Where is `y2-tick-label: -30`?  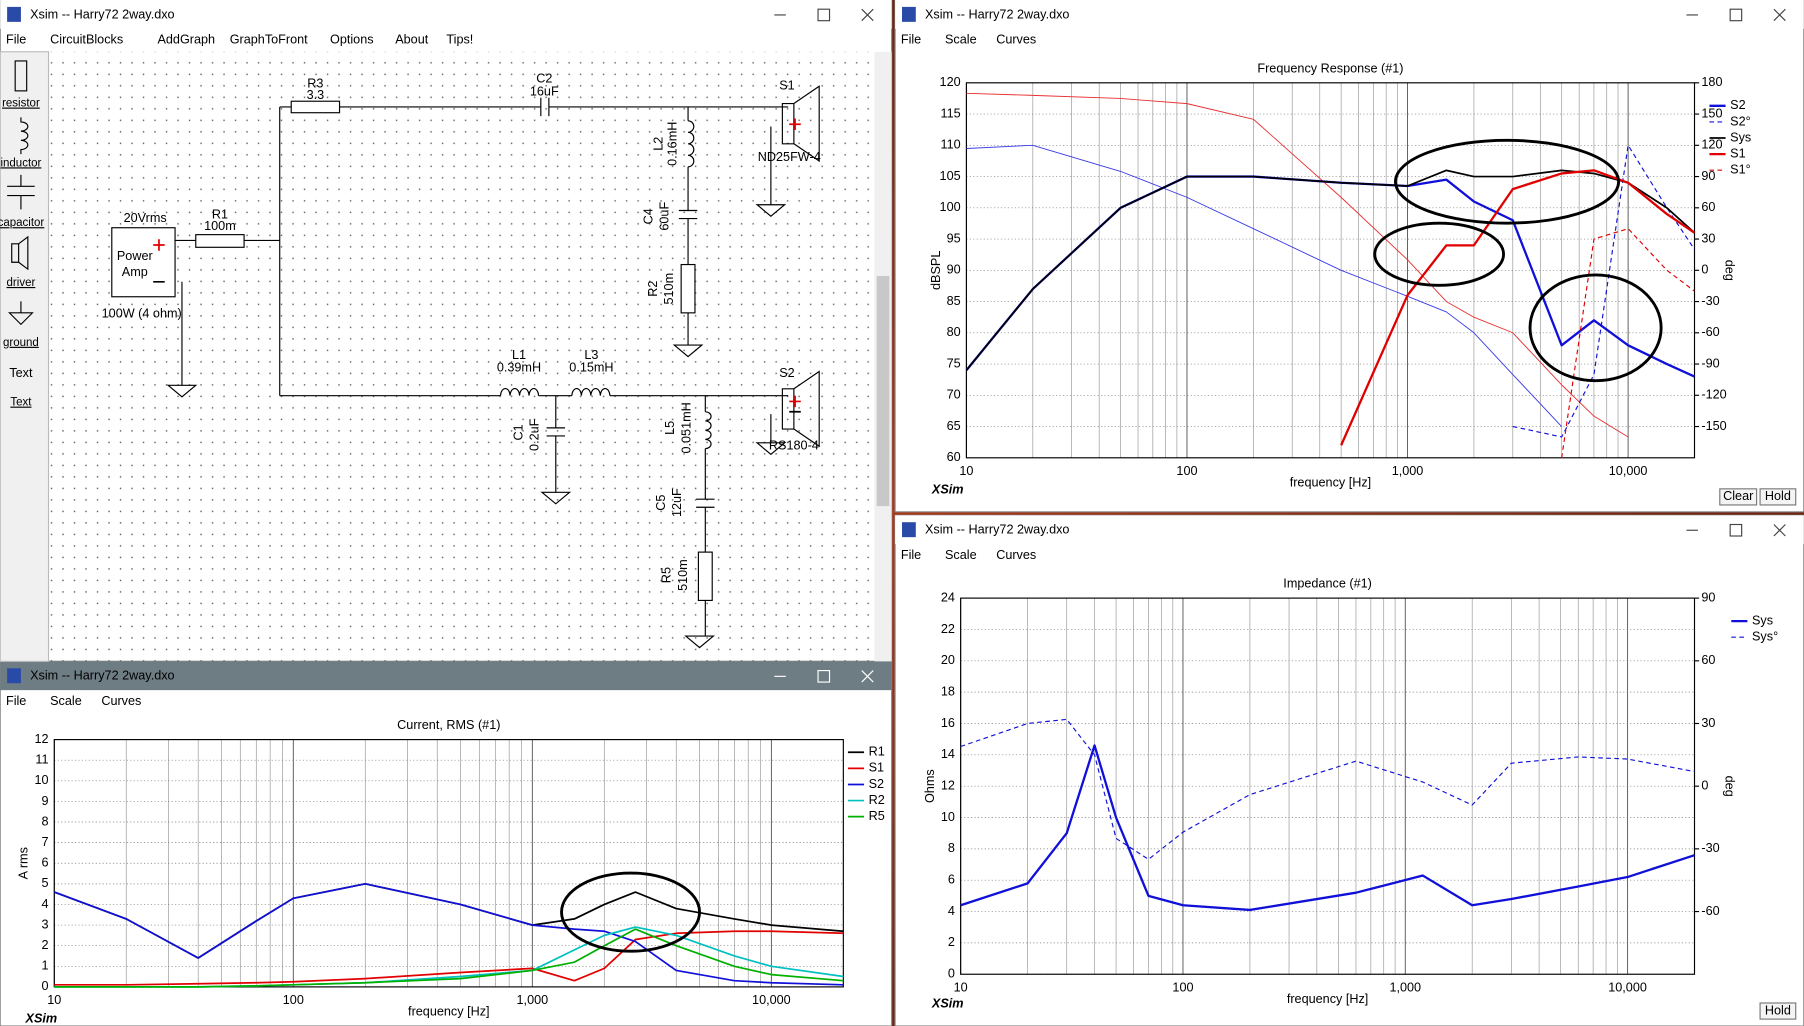 y2-tick-label: -30 is located at coordinates (1710, 301).